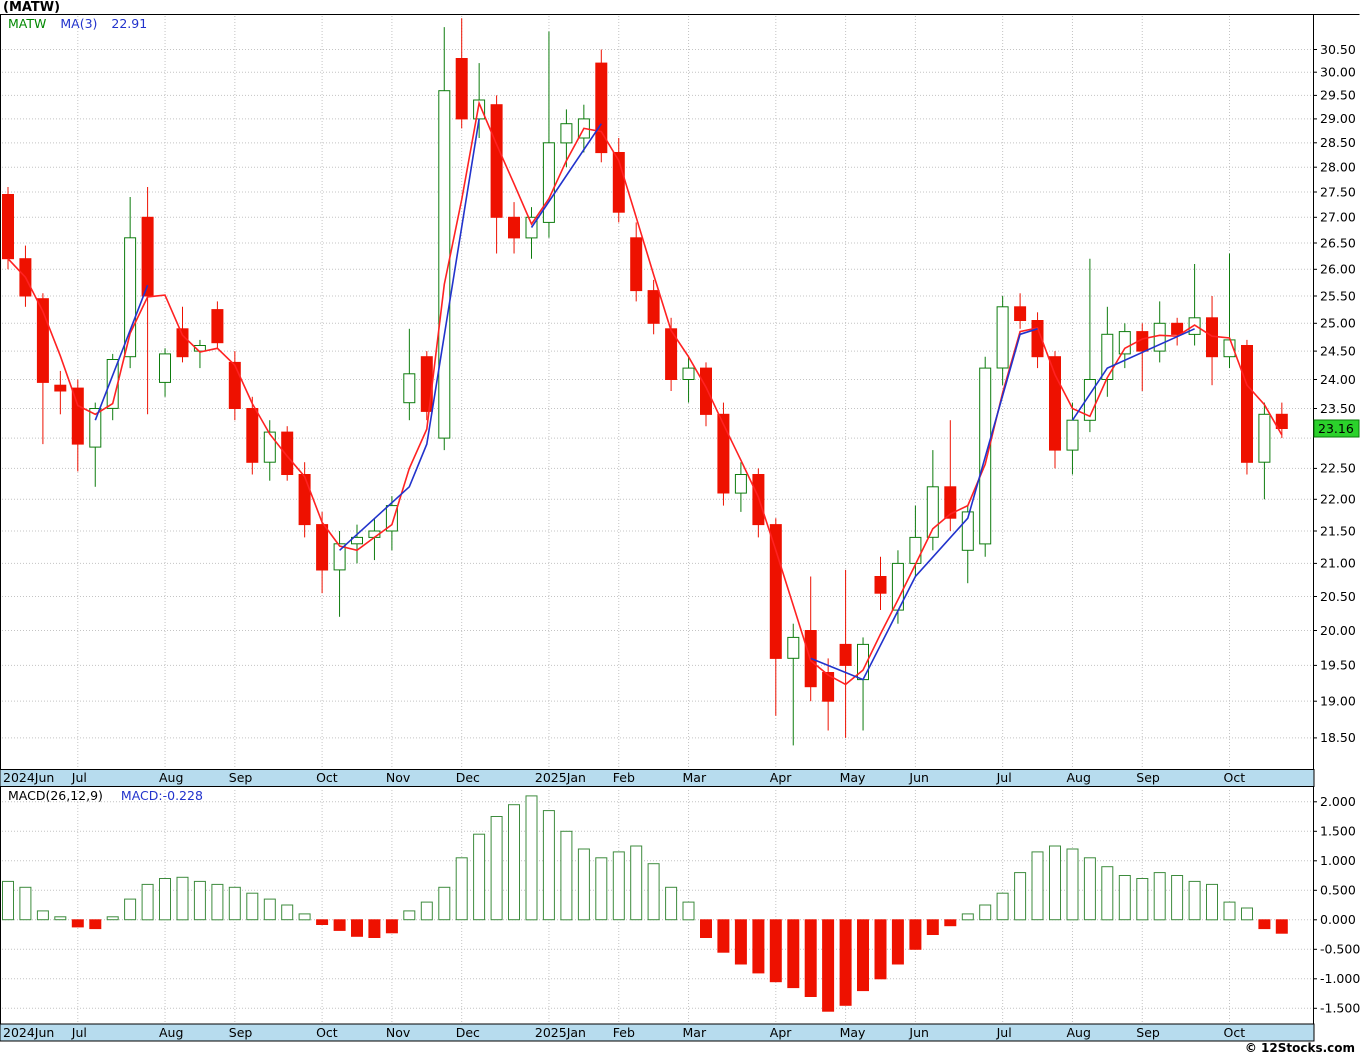 The image size is (1360, 1056). What do you see at coordinates (566, 175) in the screenshot?
I see `trend-segment` at bounding box center [566, 175].